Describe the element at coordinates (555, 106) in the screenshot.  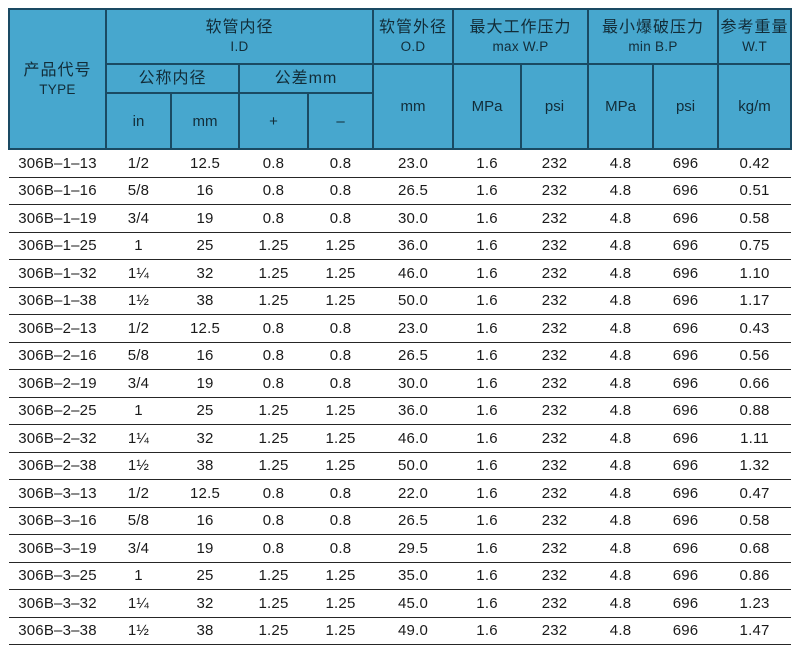
I see `header-wp-unit-psi: psi` at that location.